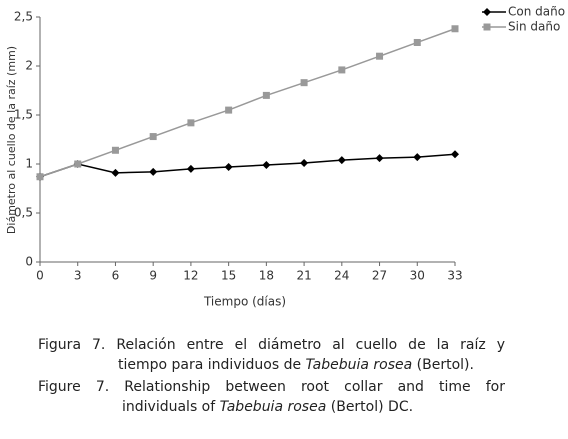  Describe the element at coordinates (341, 276) in the screenshot. I see `x-tick-label: 24` at that location.